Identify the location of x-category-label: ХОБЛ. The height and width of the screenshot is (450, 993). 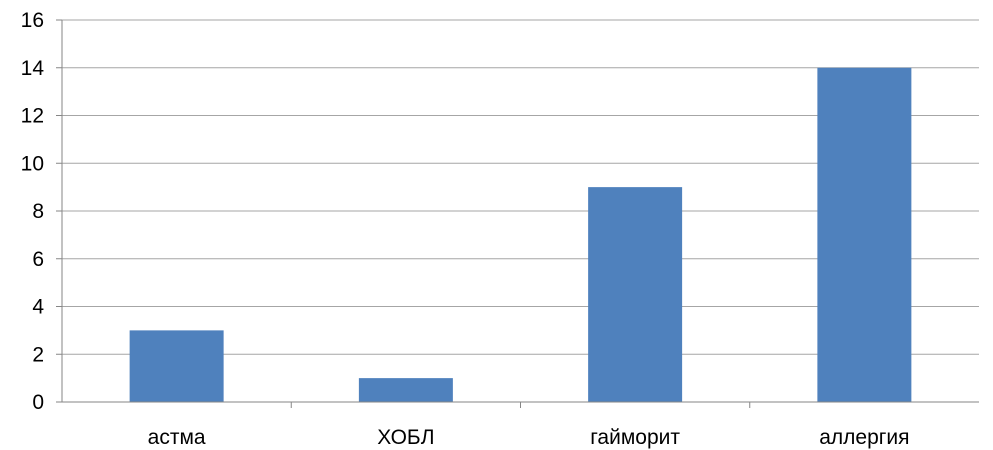
(405, 437).